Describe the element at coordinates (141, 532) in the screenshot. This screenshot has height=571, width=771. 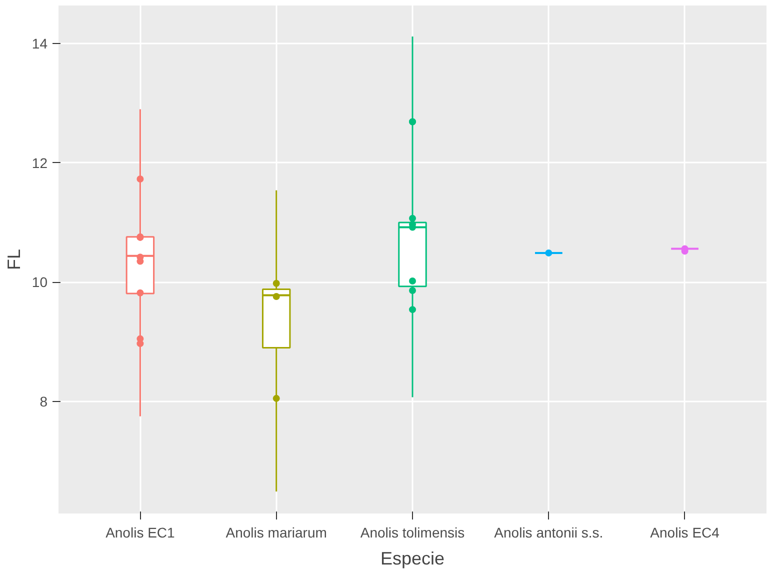
I see `x-tick-label: Anolis EC1` at that location.